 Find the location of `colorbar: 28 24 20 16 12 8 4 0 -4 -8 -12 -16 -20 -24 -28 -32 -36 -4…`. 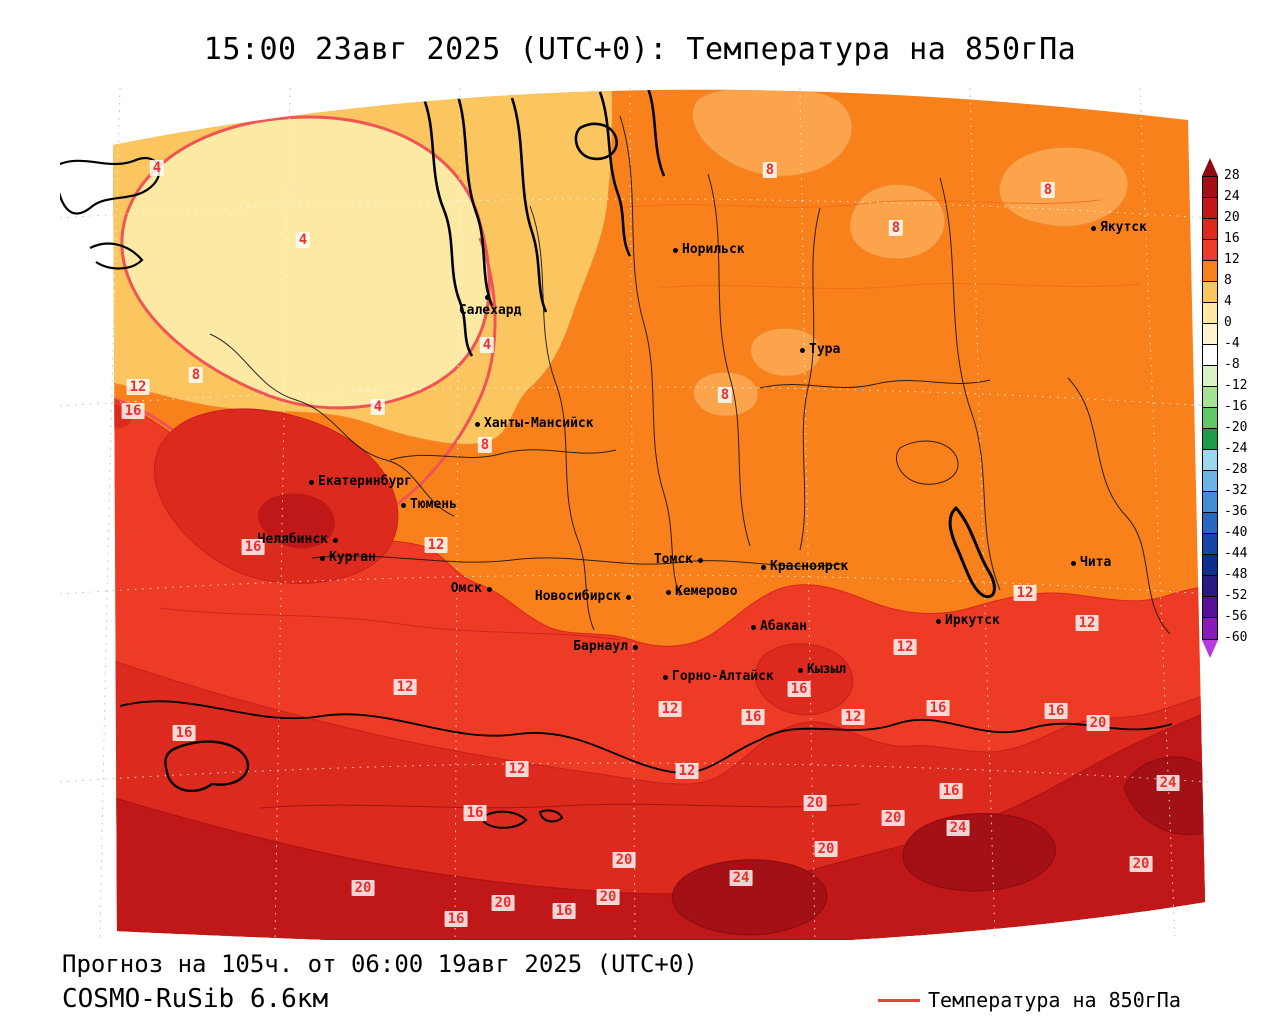

colorbar: 28 24 20 16 12 8 4 0 -4 -8 -12 -16 -20 -24 -28 -32 -36 -4… is located at coordinates (1232, 408).